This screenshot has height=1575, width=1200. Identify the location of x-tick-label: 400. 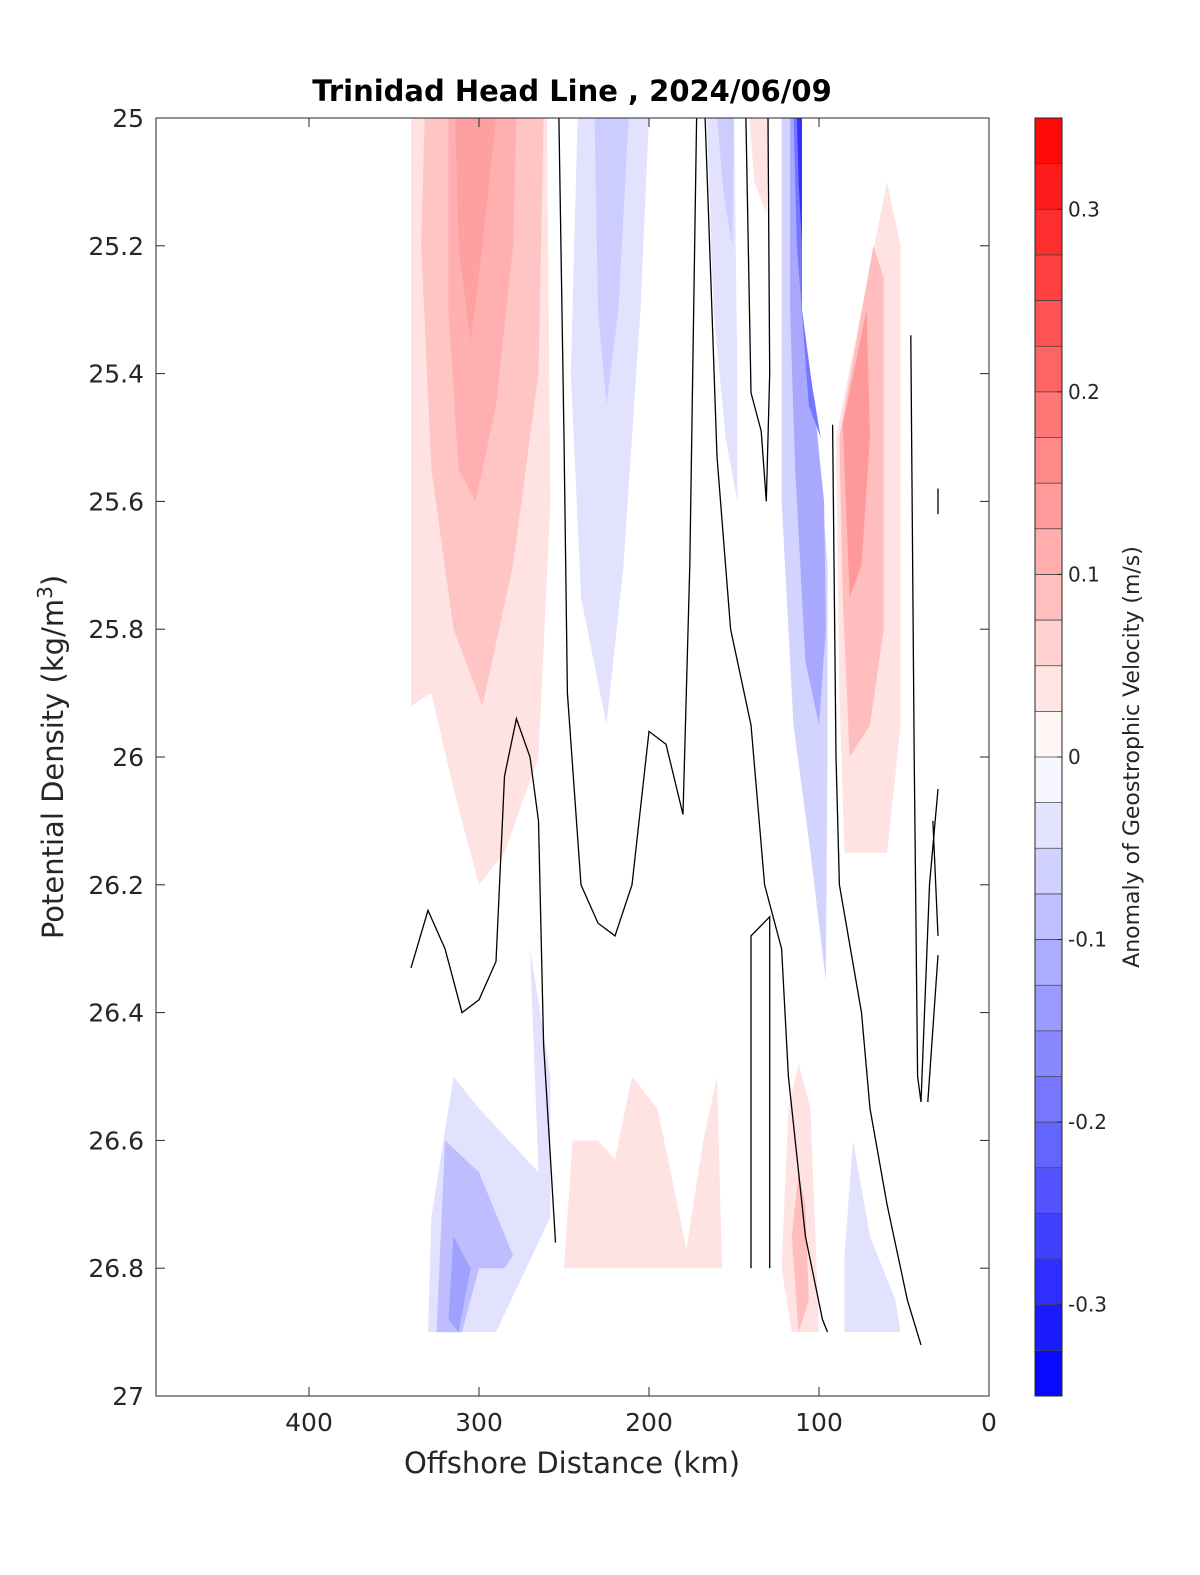
(309, 1422).